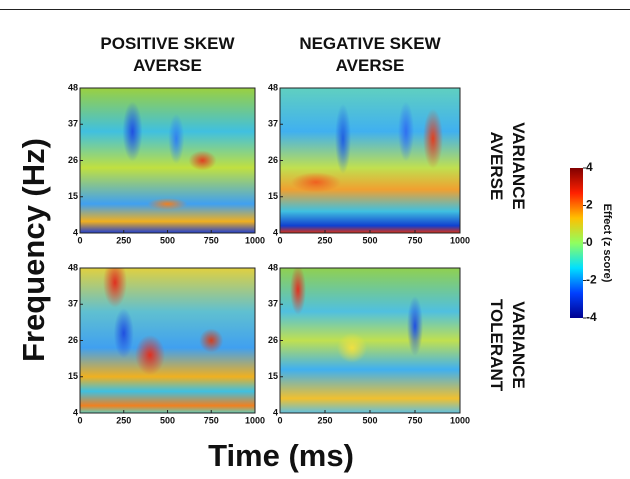  Describe the element at coordinates (315, 9) in the screenshot. I see `top-rule` at that location.